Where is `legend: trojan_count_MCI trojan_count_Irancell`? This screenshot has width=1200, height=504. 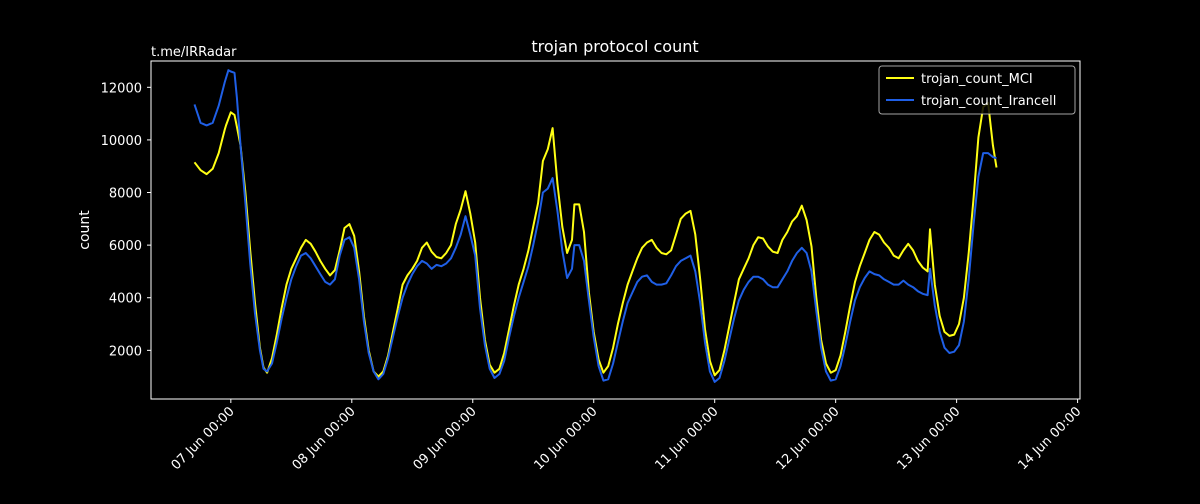 legend: trojan_count_MCI trojan_count_Irancell is located at coordinates (977, 90).